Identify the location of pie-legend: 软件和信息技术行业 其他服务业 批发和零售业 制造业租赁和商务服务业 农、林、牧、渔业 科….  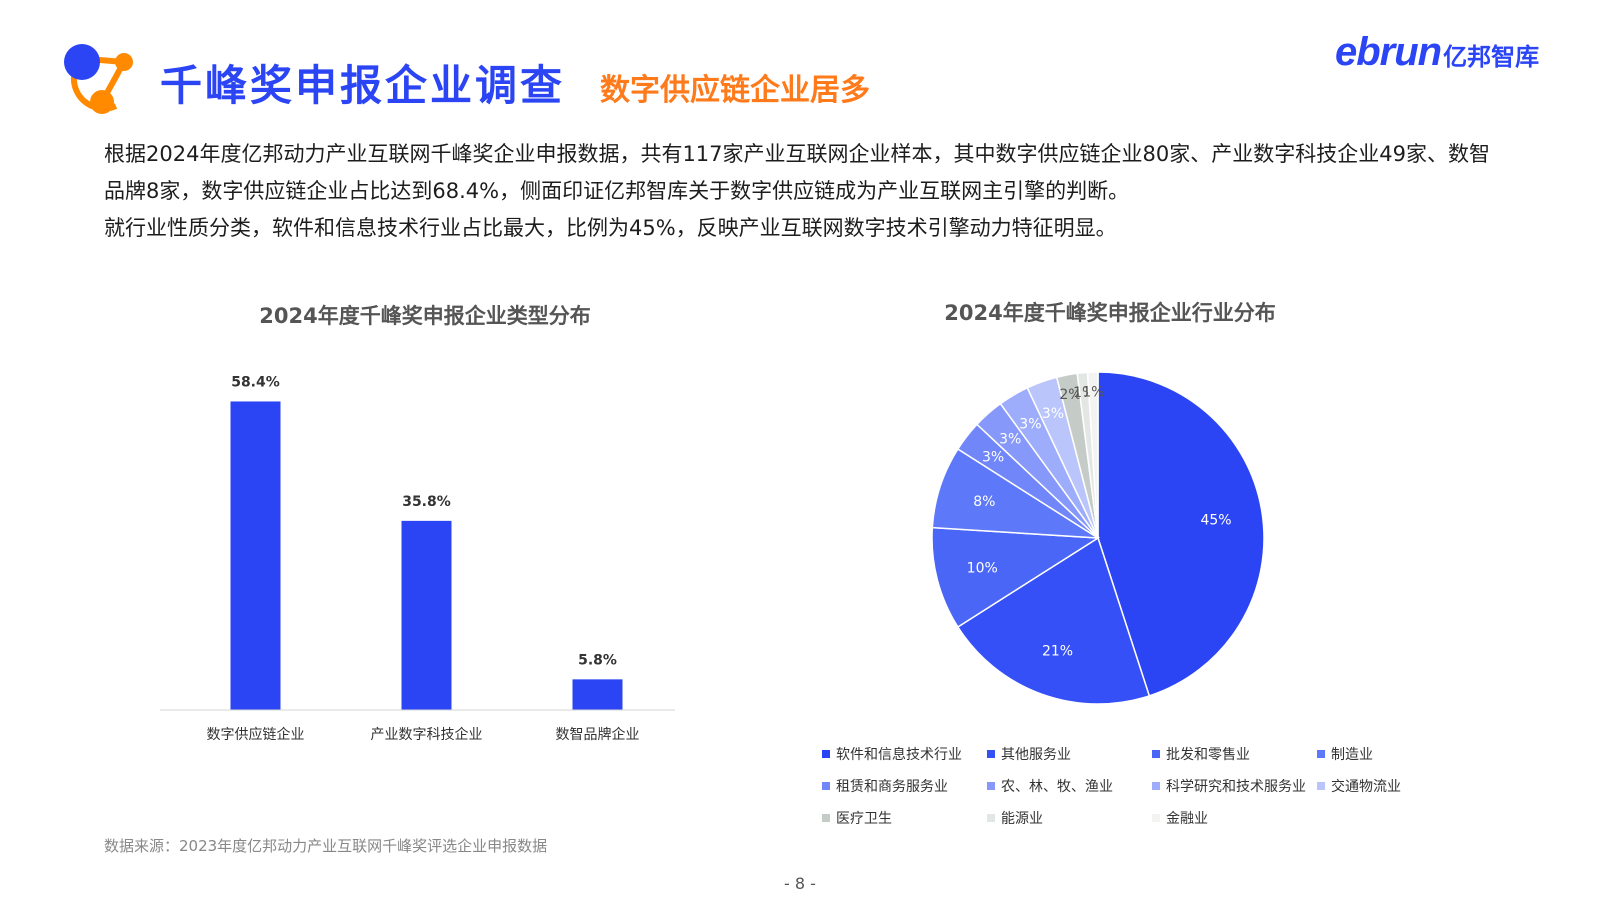
(1132, 786).